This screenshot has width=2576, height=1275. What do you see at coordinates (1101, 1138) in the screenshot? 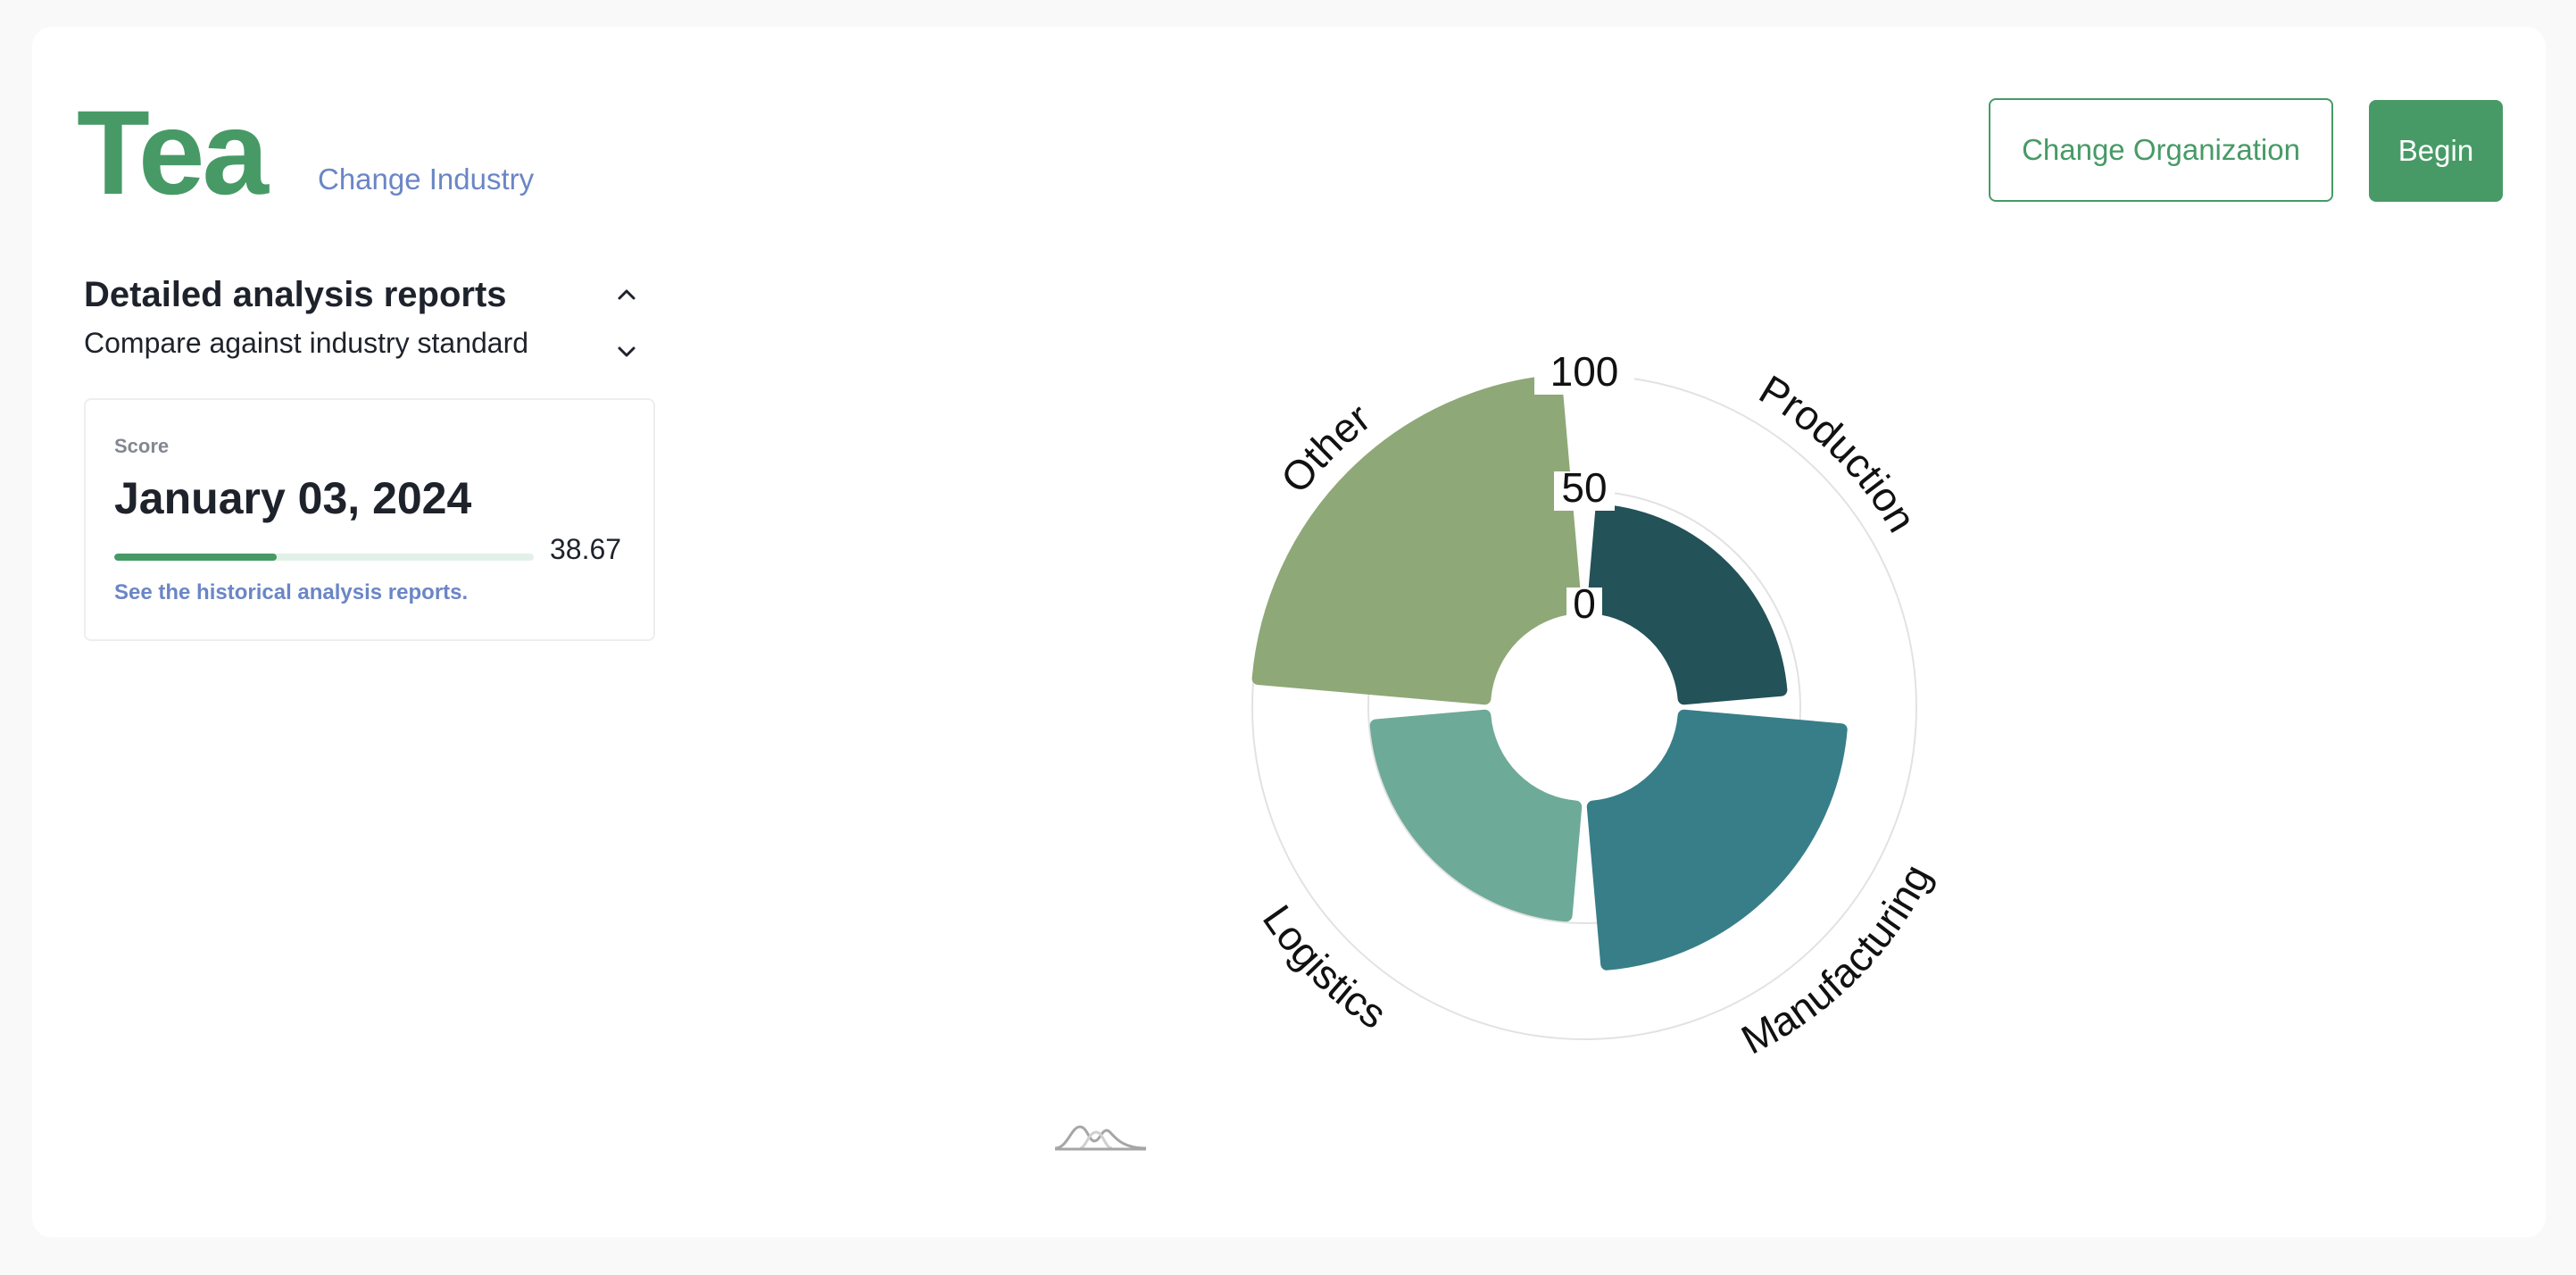
I see `chart-logo-icon` at bounding box center [1101, 1138].